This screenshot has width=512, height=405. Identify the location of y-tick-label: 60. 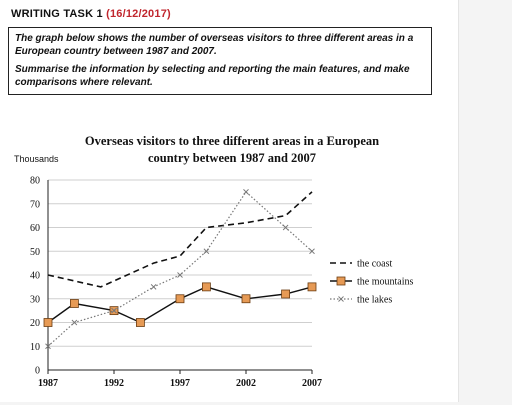
(35, 228).